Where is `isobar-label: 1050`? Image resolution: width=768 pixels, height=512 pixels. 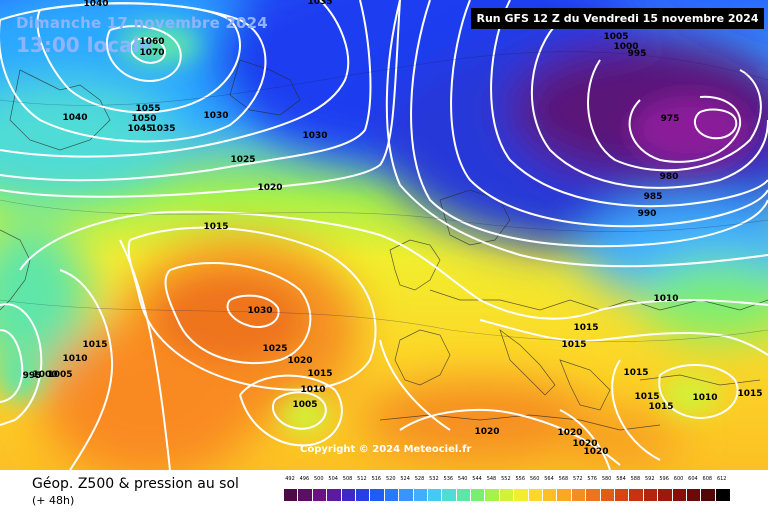 isobar-label: 1050 is located at coordinates (144, 119).